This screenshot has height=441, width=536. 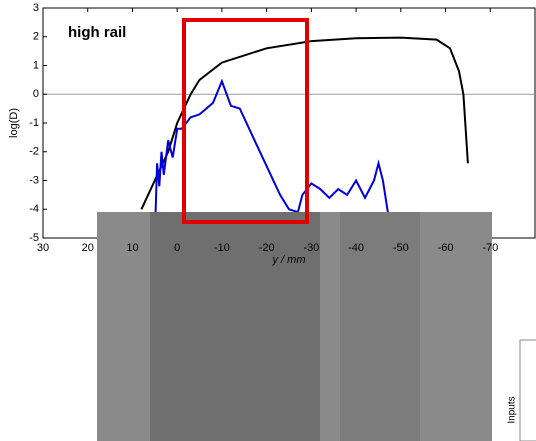 I want to click on x-tick-label: -30, so click(x=311, y=248).